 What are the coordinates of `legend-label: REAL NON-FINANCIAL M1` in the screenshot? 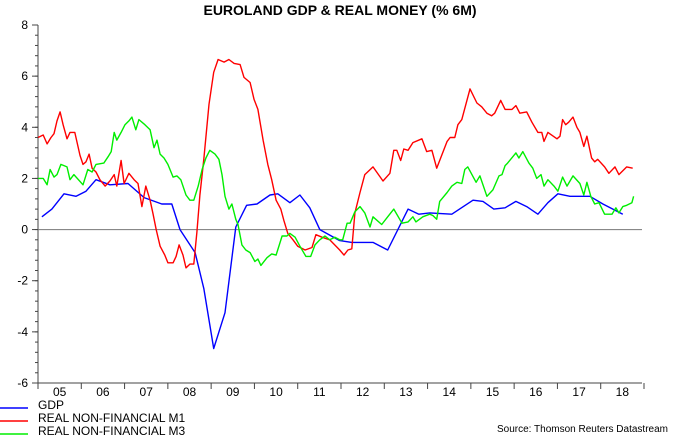 It's located at (111, 418).